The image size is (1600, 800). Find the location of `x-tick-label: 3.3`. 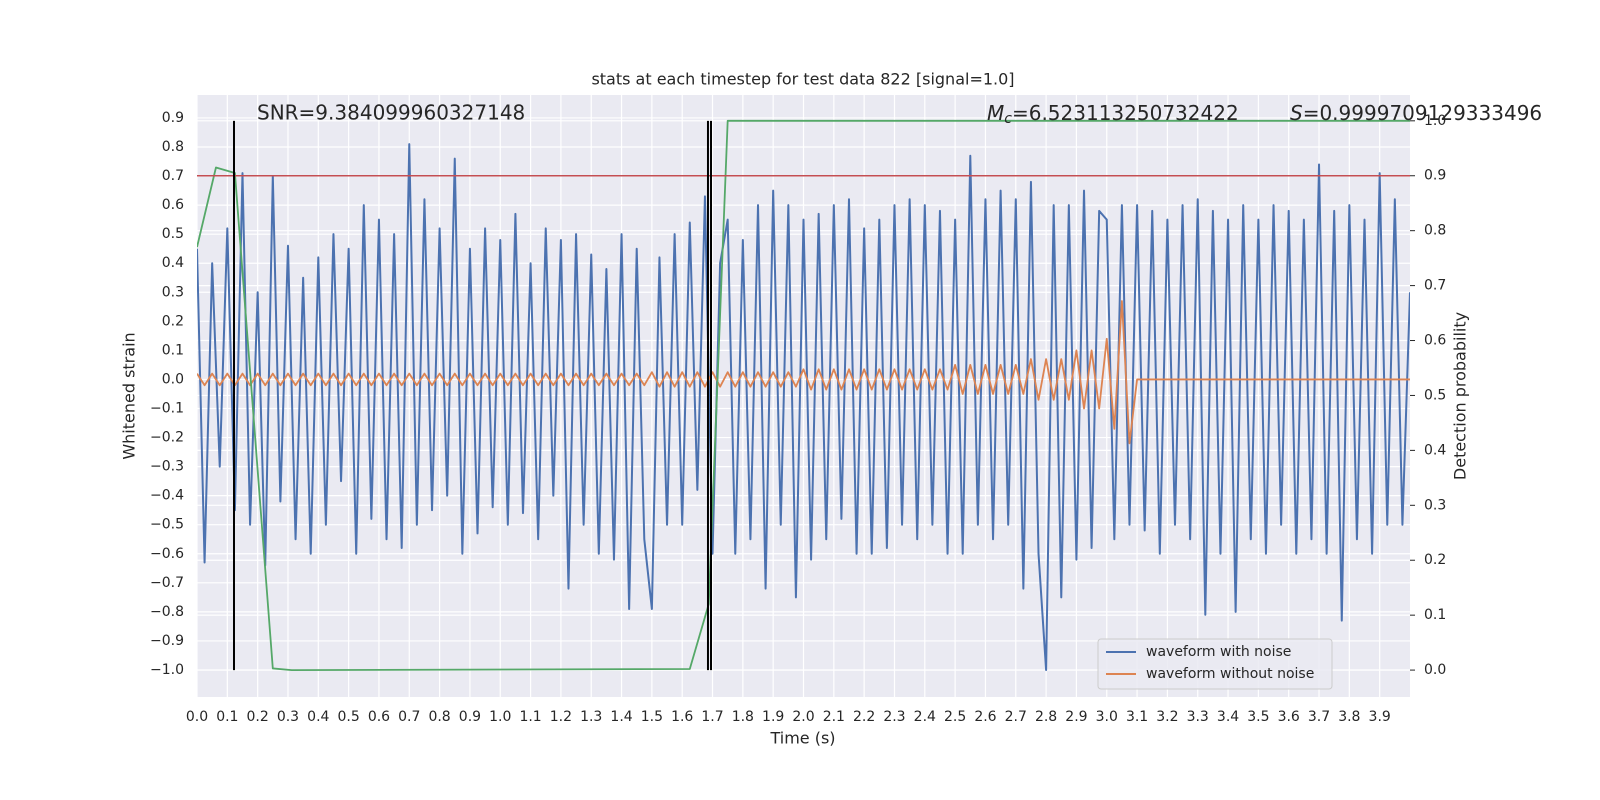

x-tick-label: 3.3 is located at coordinates (1198, 717).